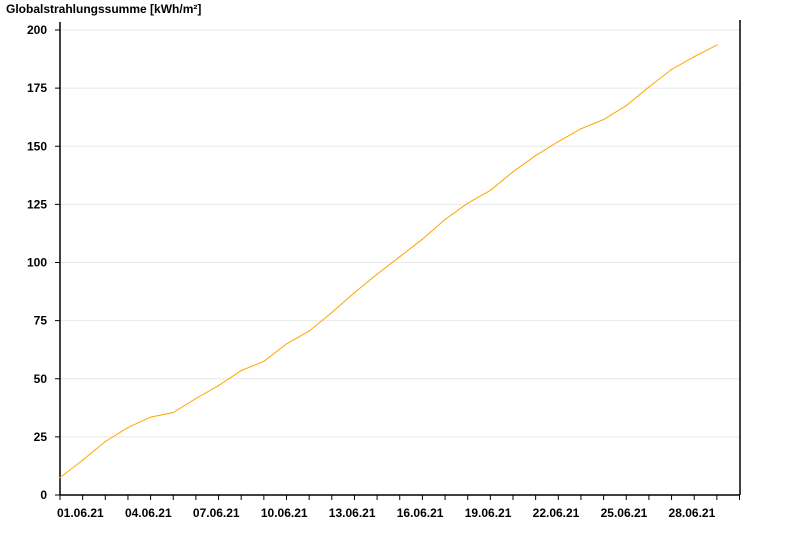  Describe the element at coordinates (284, 513) in the screenshot. I see `x-tick-label: 10.06.21` at that location.